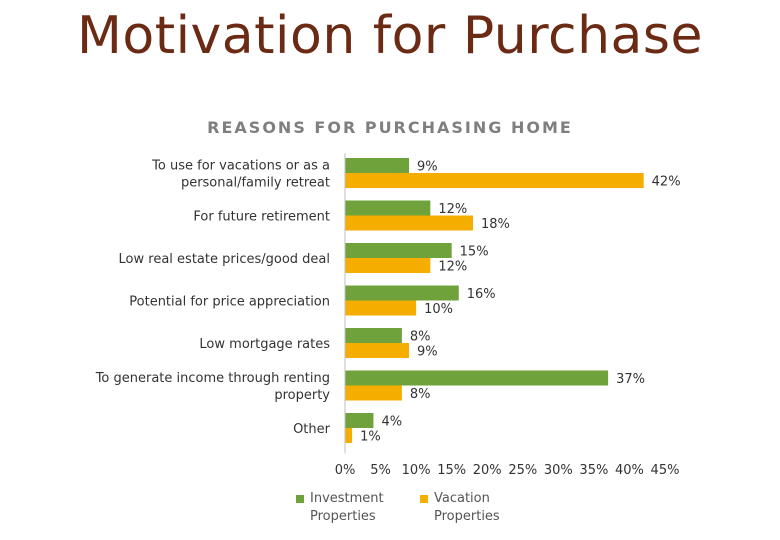 The width and height of the screenshot is (780, 540). Describe the element at coordinates (343, 516) in the screenshot. I see `legend-label-investment-line2: Properties` at that location.